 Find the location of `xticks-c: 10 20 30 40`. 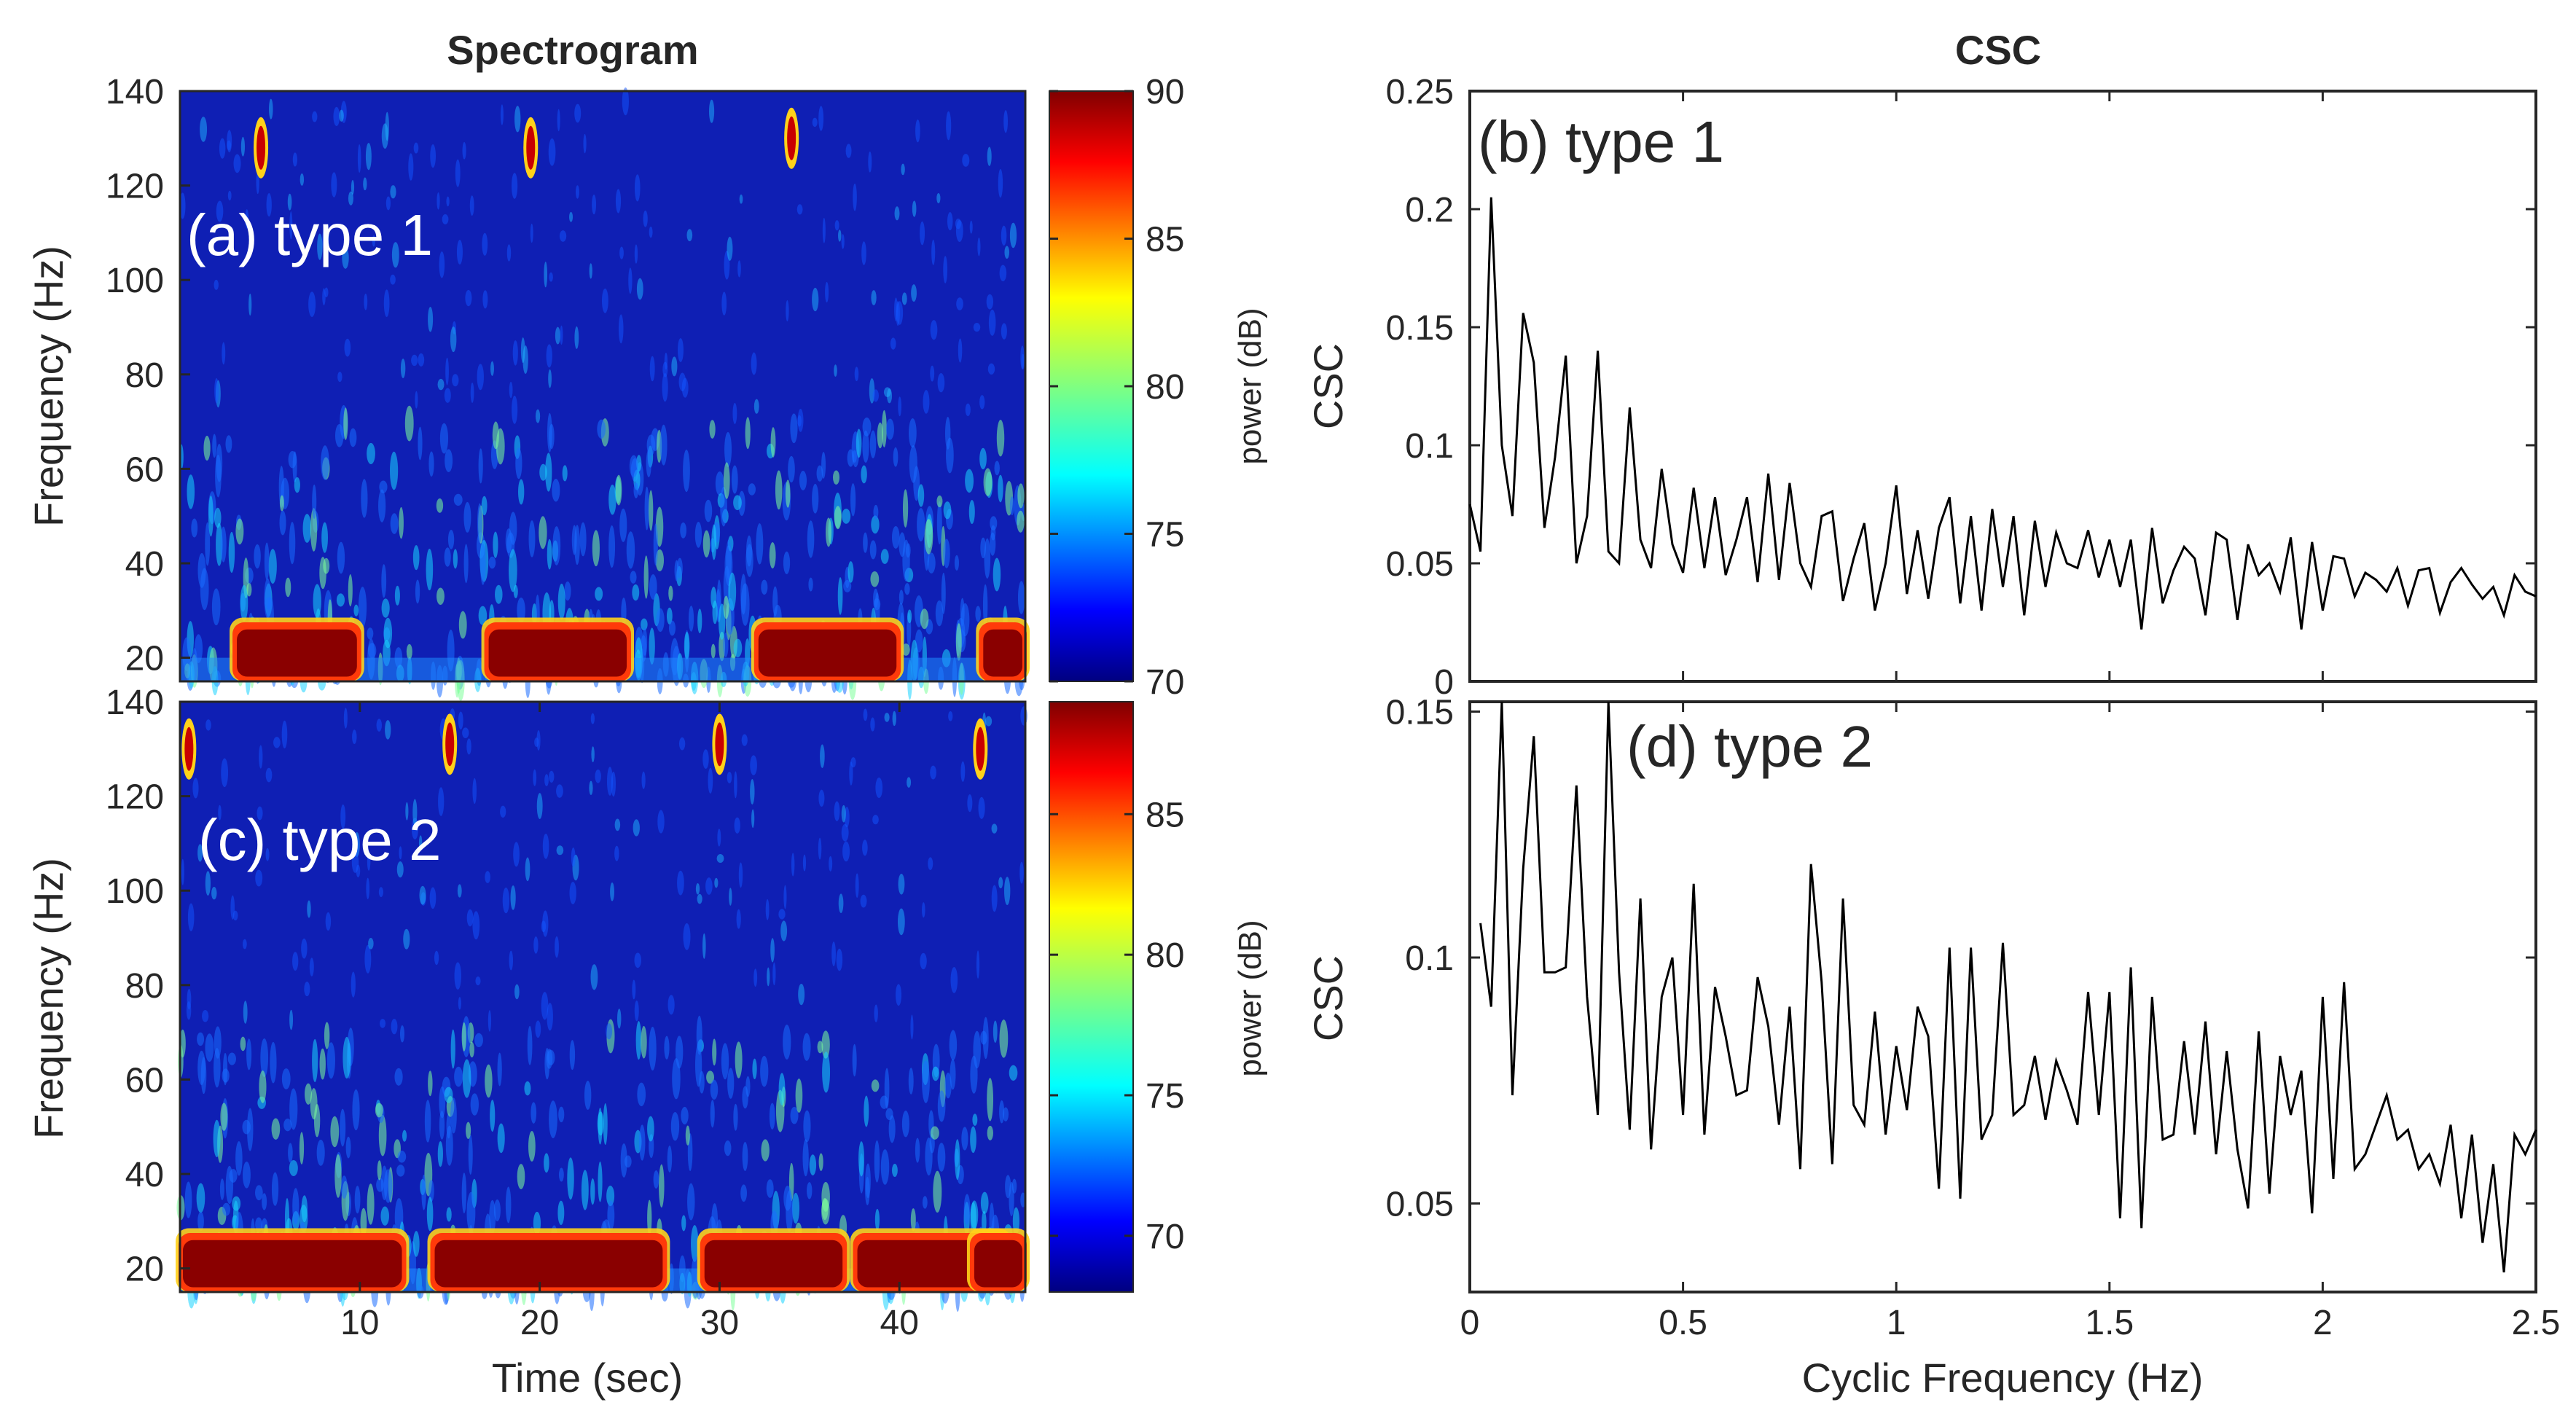

xticks-c: 10 20 30 40 is located at coordinates (629, 1022).